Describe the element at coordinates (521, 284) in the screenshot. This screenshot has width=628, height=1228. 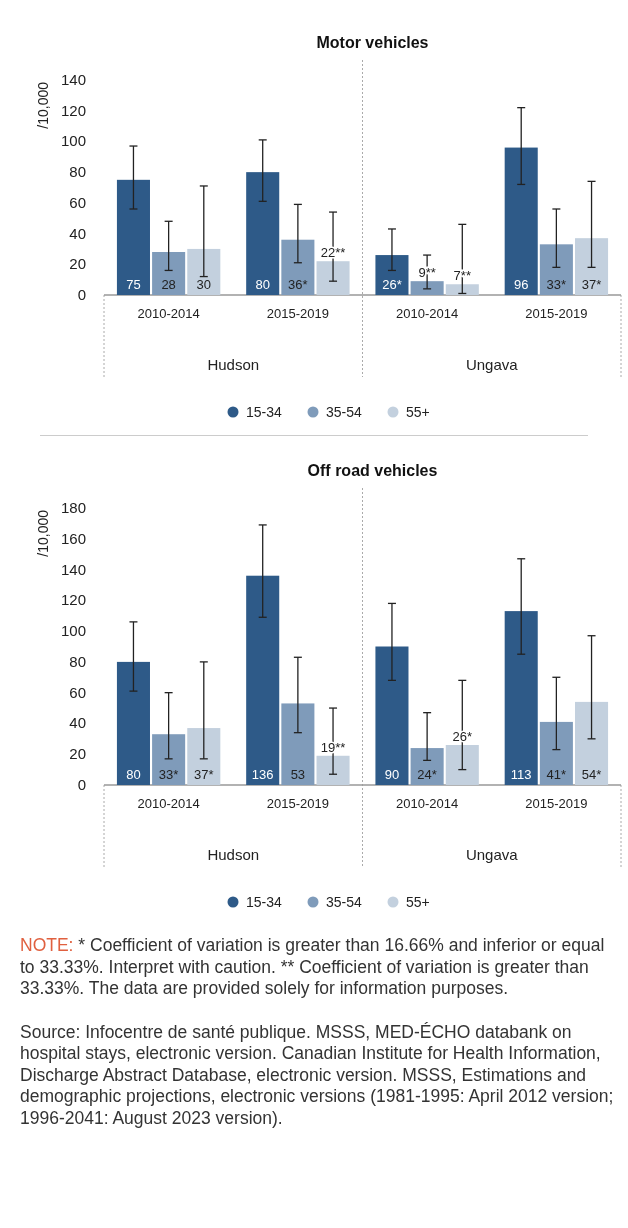
I see `data-label: 96` at that location.